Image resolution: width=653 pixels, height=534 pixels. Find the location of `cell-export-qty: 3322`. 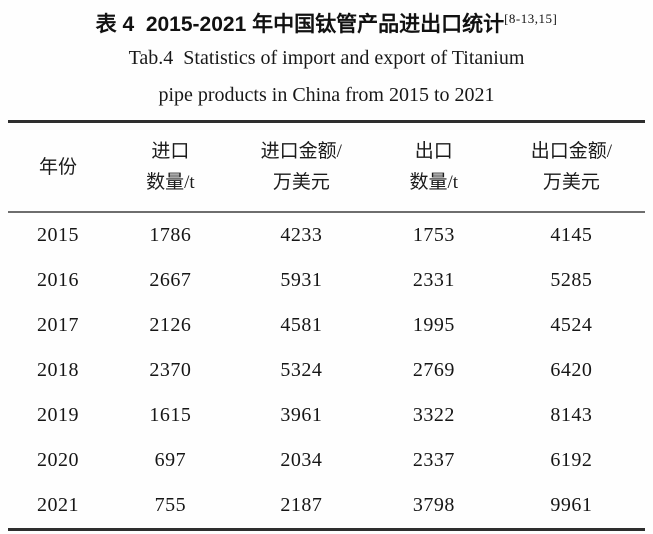

cell-export-qty: 3322 is located at coordinates (433, 415).